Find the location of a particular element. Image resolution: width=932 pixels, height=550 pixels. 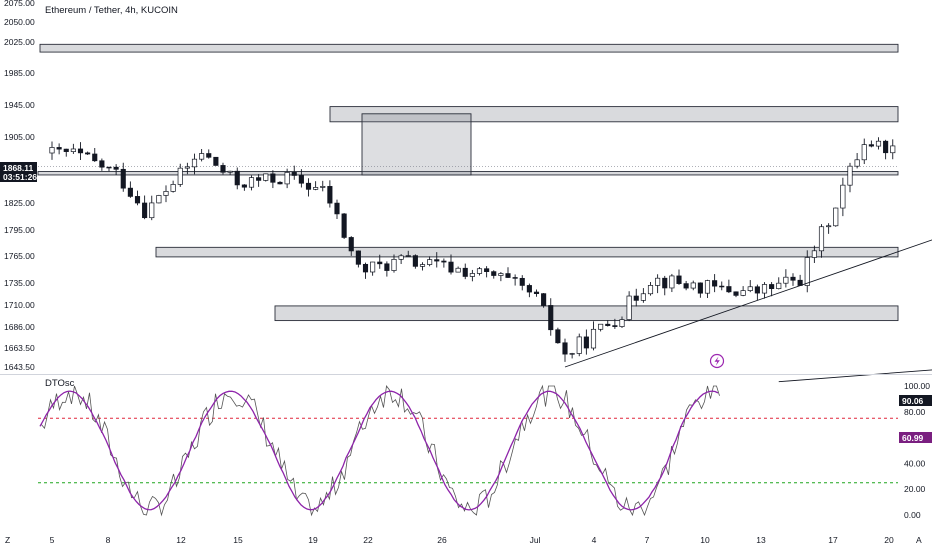

time-tick-label: 17 is located at coordinates (833, 540).